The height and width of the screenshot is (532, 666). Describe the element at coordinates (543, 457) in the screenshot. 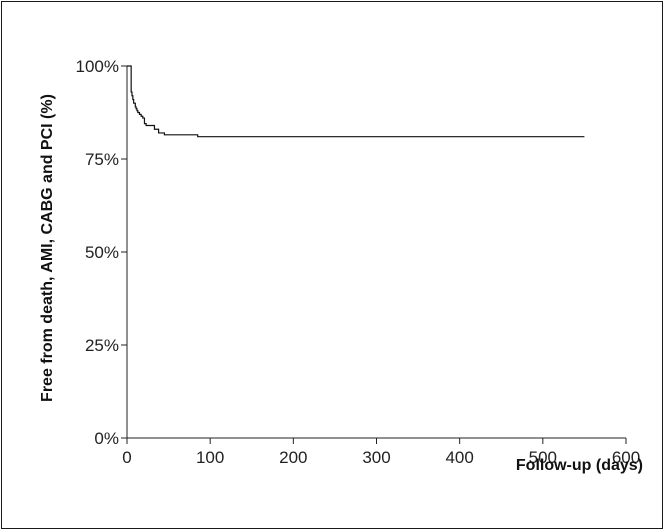

I see `x-tick-label: 500` at that location.